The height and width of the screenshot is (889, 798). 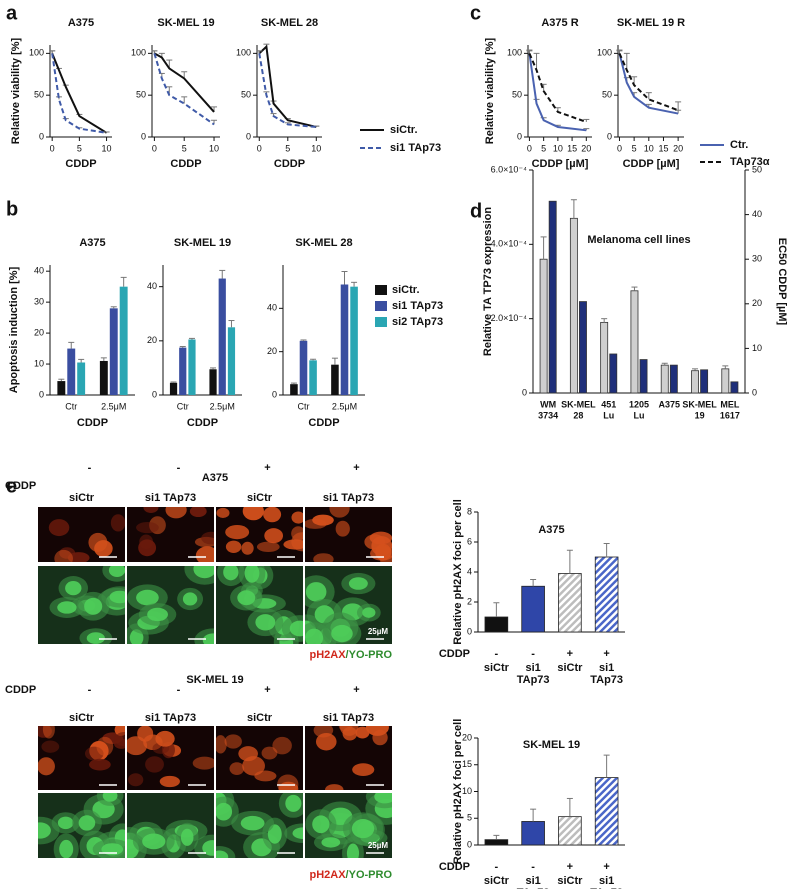 I want to click on x-tick-label: WM, so click(x=548, y=404).